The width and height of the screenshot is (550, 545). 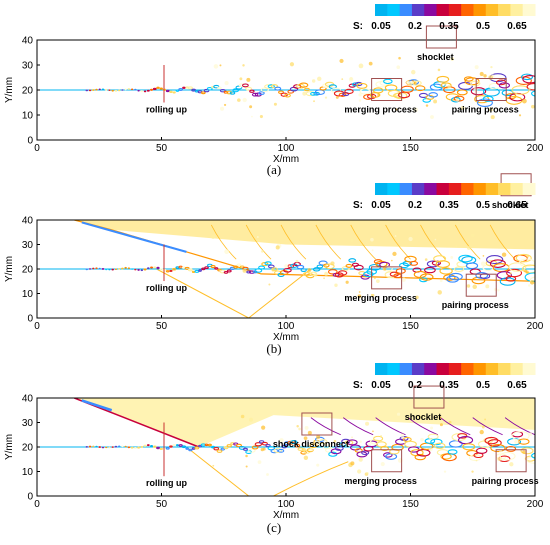 I want to click on annotation-label: rolling up, so click(x=166, y=483).